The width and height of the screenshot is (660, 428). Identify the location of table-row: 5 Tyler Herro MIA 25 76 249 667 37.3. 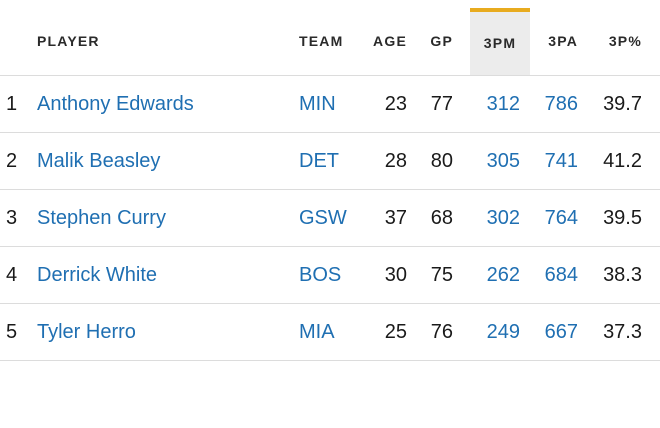
(330, 332).